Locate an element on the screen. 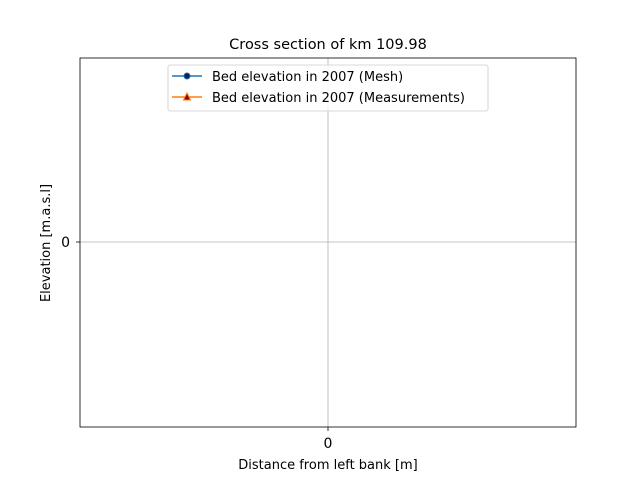 This screenshot has height=480, width=640. y-axis: 0 Elevation [m.a.s.l] is located at coordinates (59, 243).